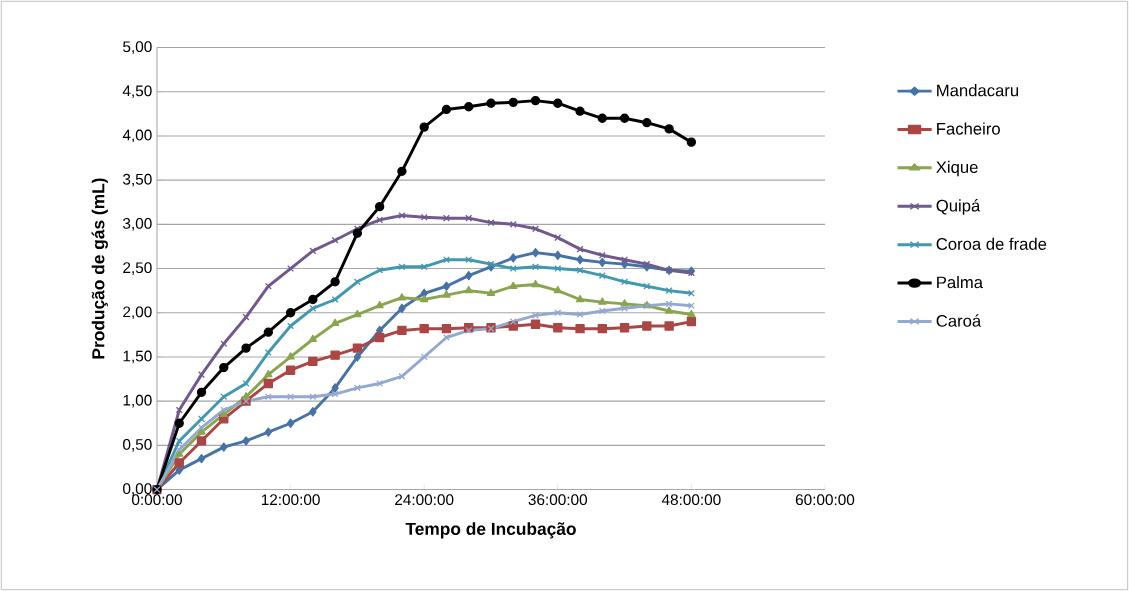  Describe the element at coordinates (991, 243) in the screenshot. I see `legend-label: Coroa de frade` at that location.